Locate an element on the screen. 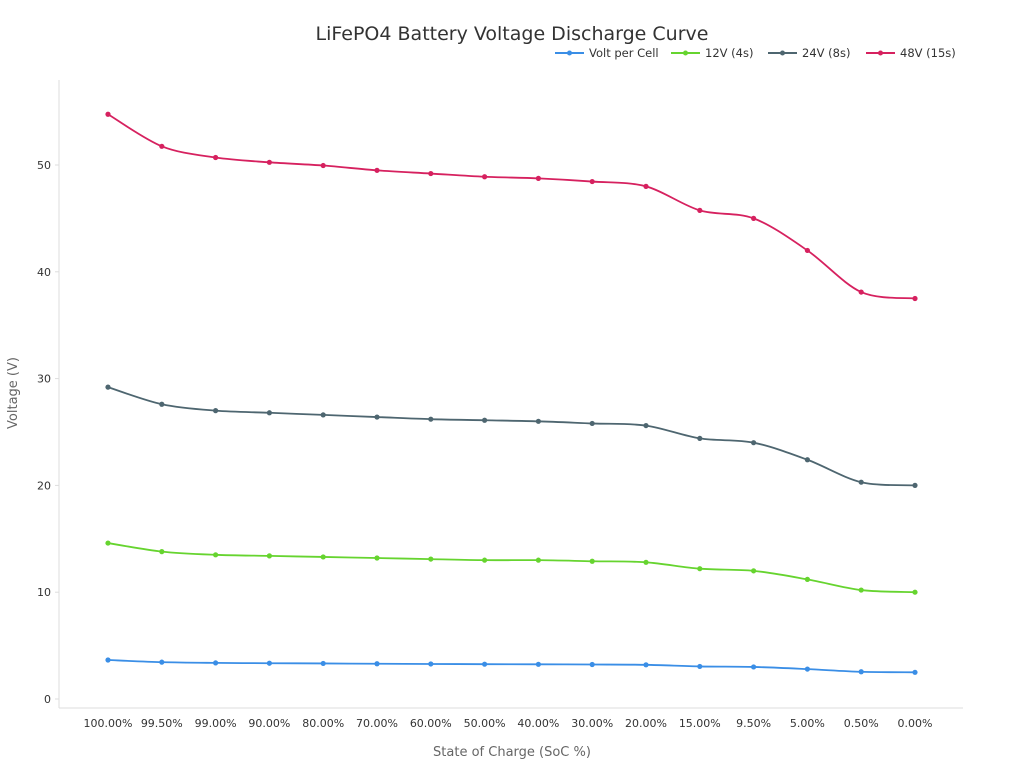 Image resolution: width=1024 pixels, height=768 pixels. x-tick-label: 70.00% is located at coordinates (377, 723).